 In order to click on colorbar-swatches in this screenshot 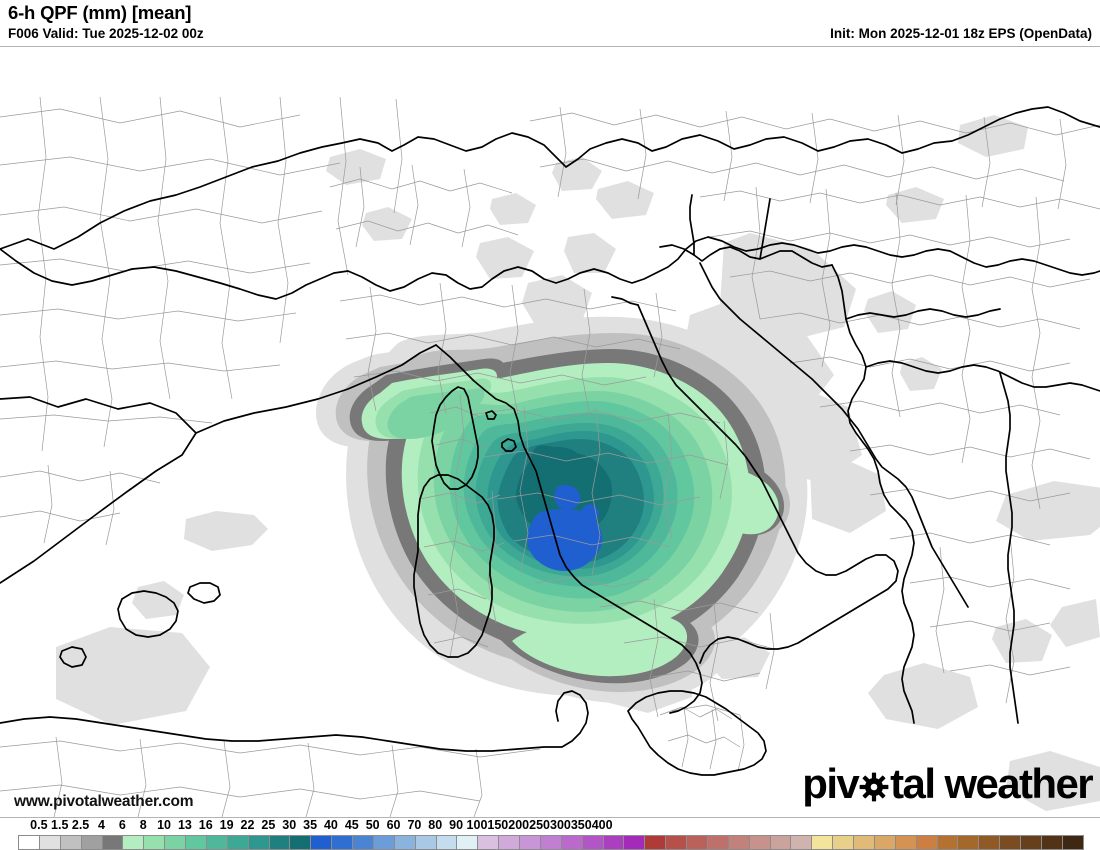, I will do `click(551, 842)`.